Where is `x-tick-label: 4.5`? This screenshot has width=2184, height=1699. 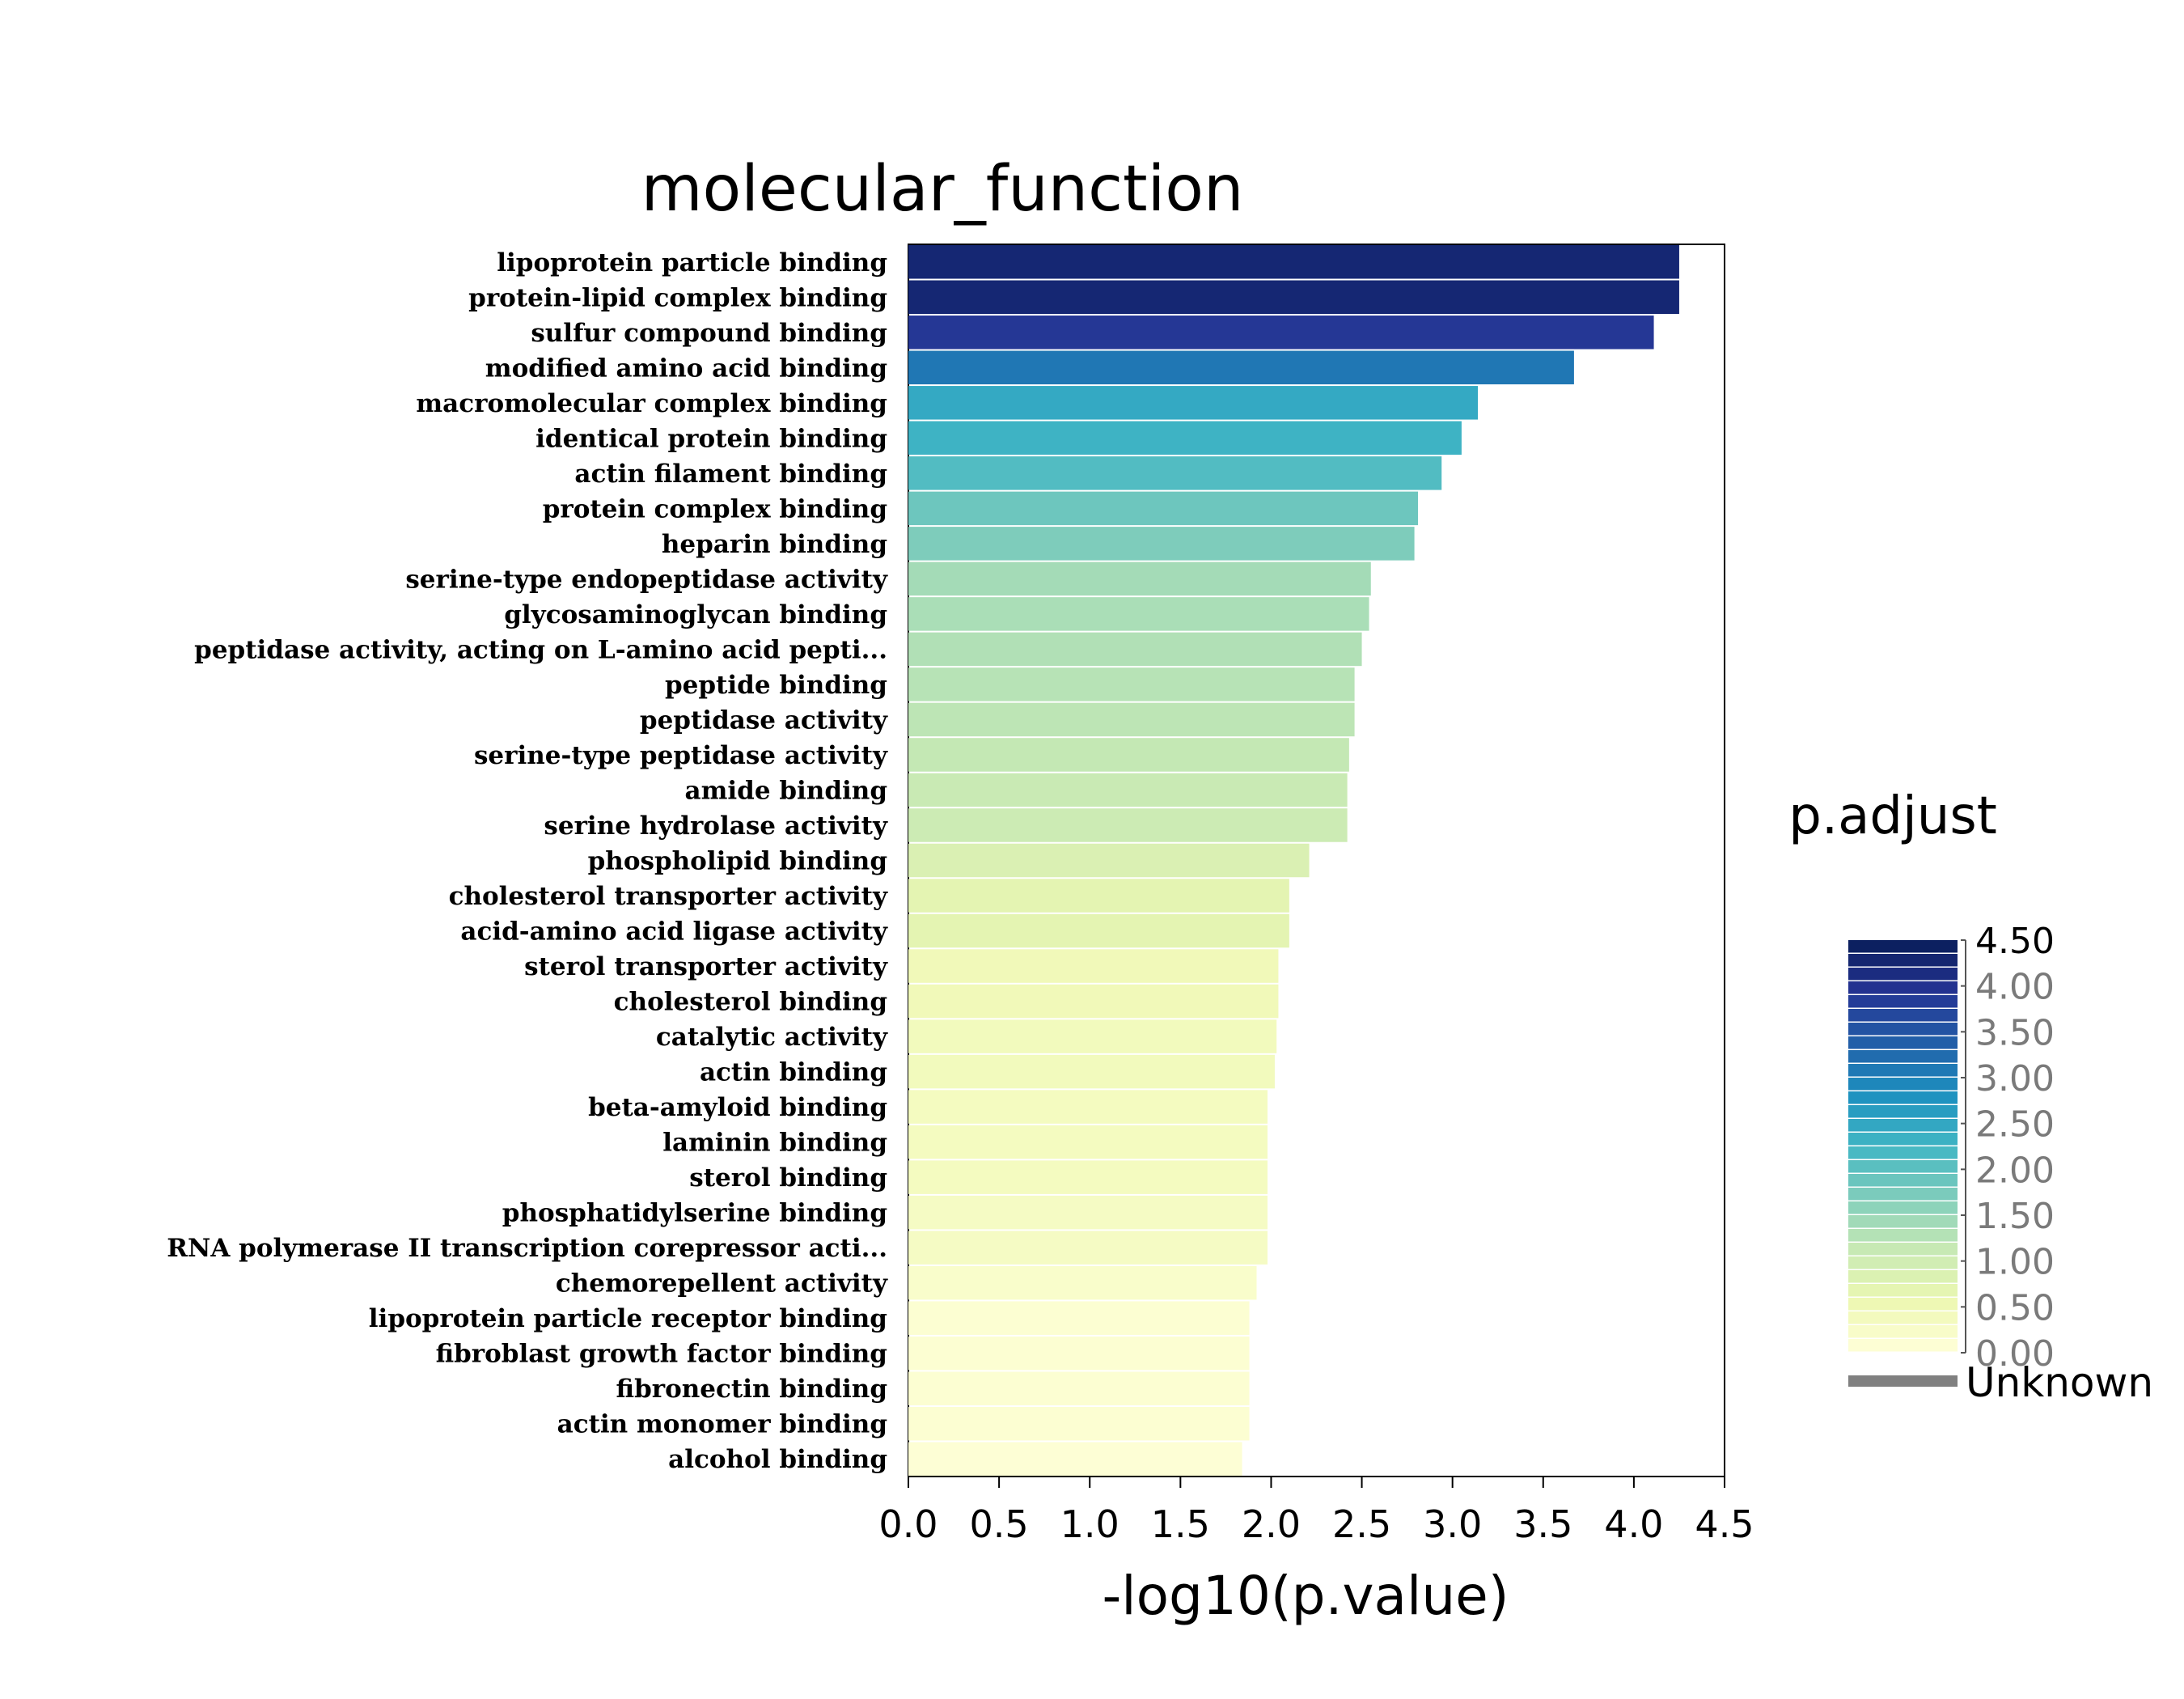 x-tick-label: 4.5 is located at coordinates (1724, 1524).